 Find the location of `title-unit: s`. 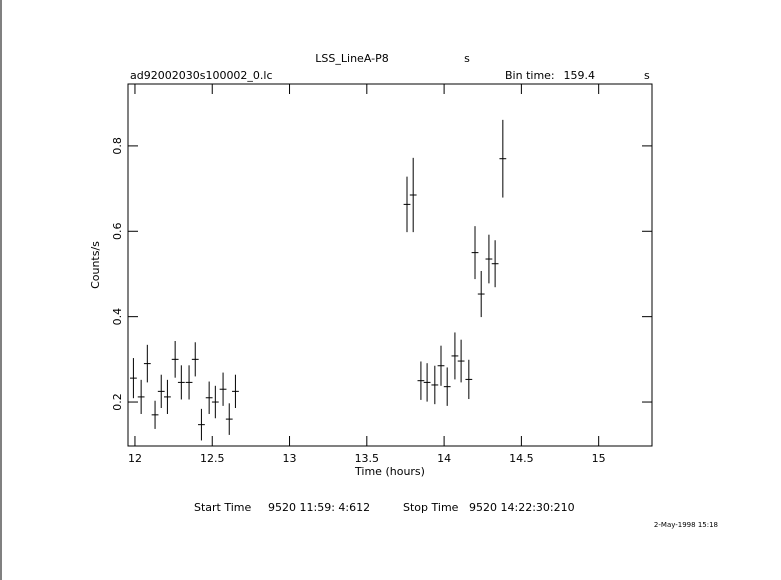

title-unit: s is located at coordinates (467, 58).